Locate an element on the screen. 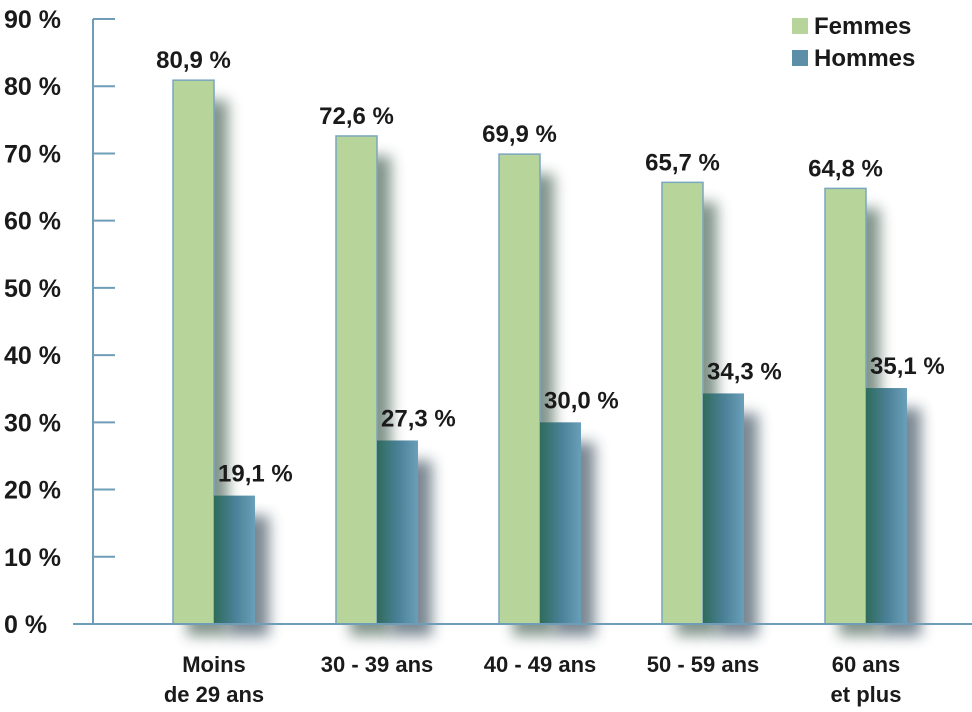 Image resolution: width=972 pixels, height=712 pixels. y-tick-label: 30 % is located at coordinates (32, 423).